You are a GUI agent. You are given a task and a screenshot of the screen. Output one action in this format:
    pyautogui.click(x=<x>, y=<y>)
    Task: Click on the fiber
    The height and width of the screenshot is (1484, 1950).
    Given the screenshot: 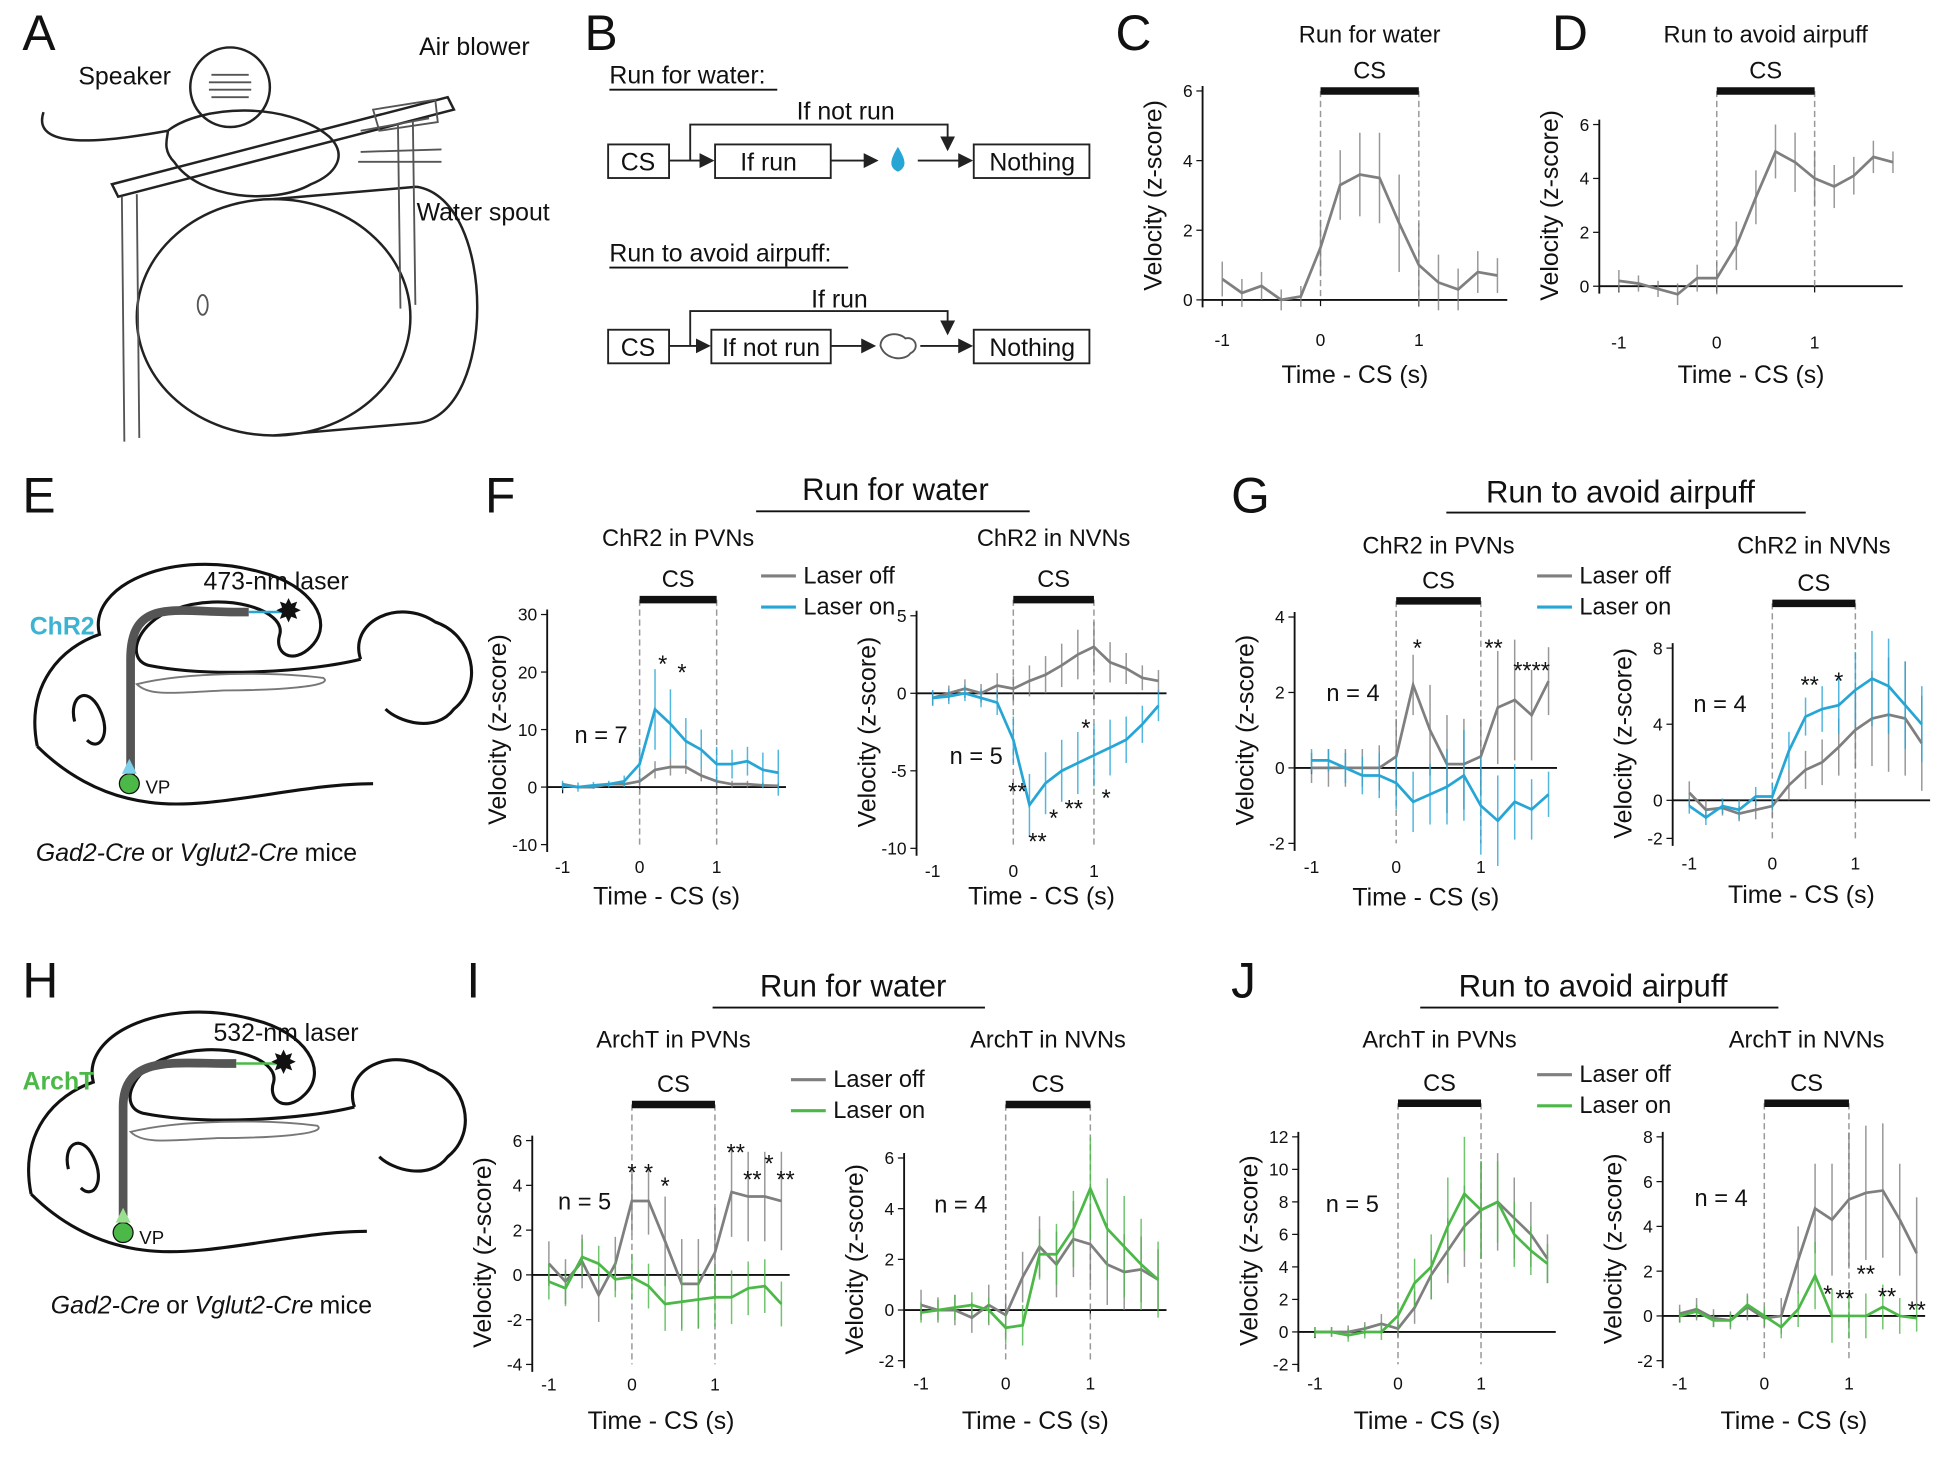 What is the action you would take?
    pyautogui.click(x=177, y=1142)
    